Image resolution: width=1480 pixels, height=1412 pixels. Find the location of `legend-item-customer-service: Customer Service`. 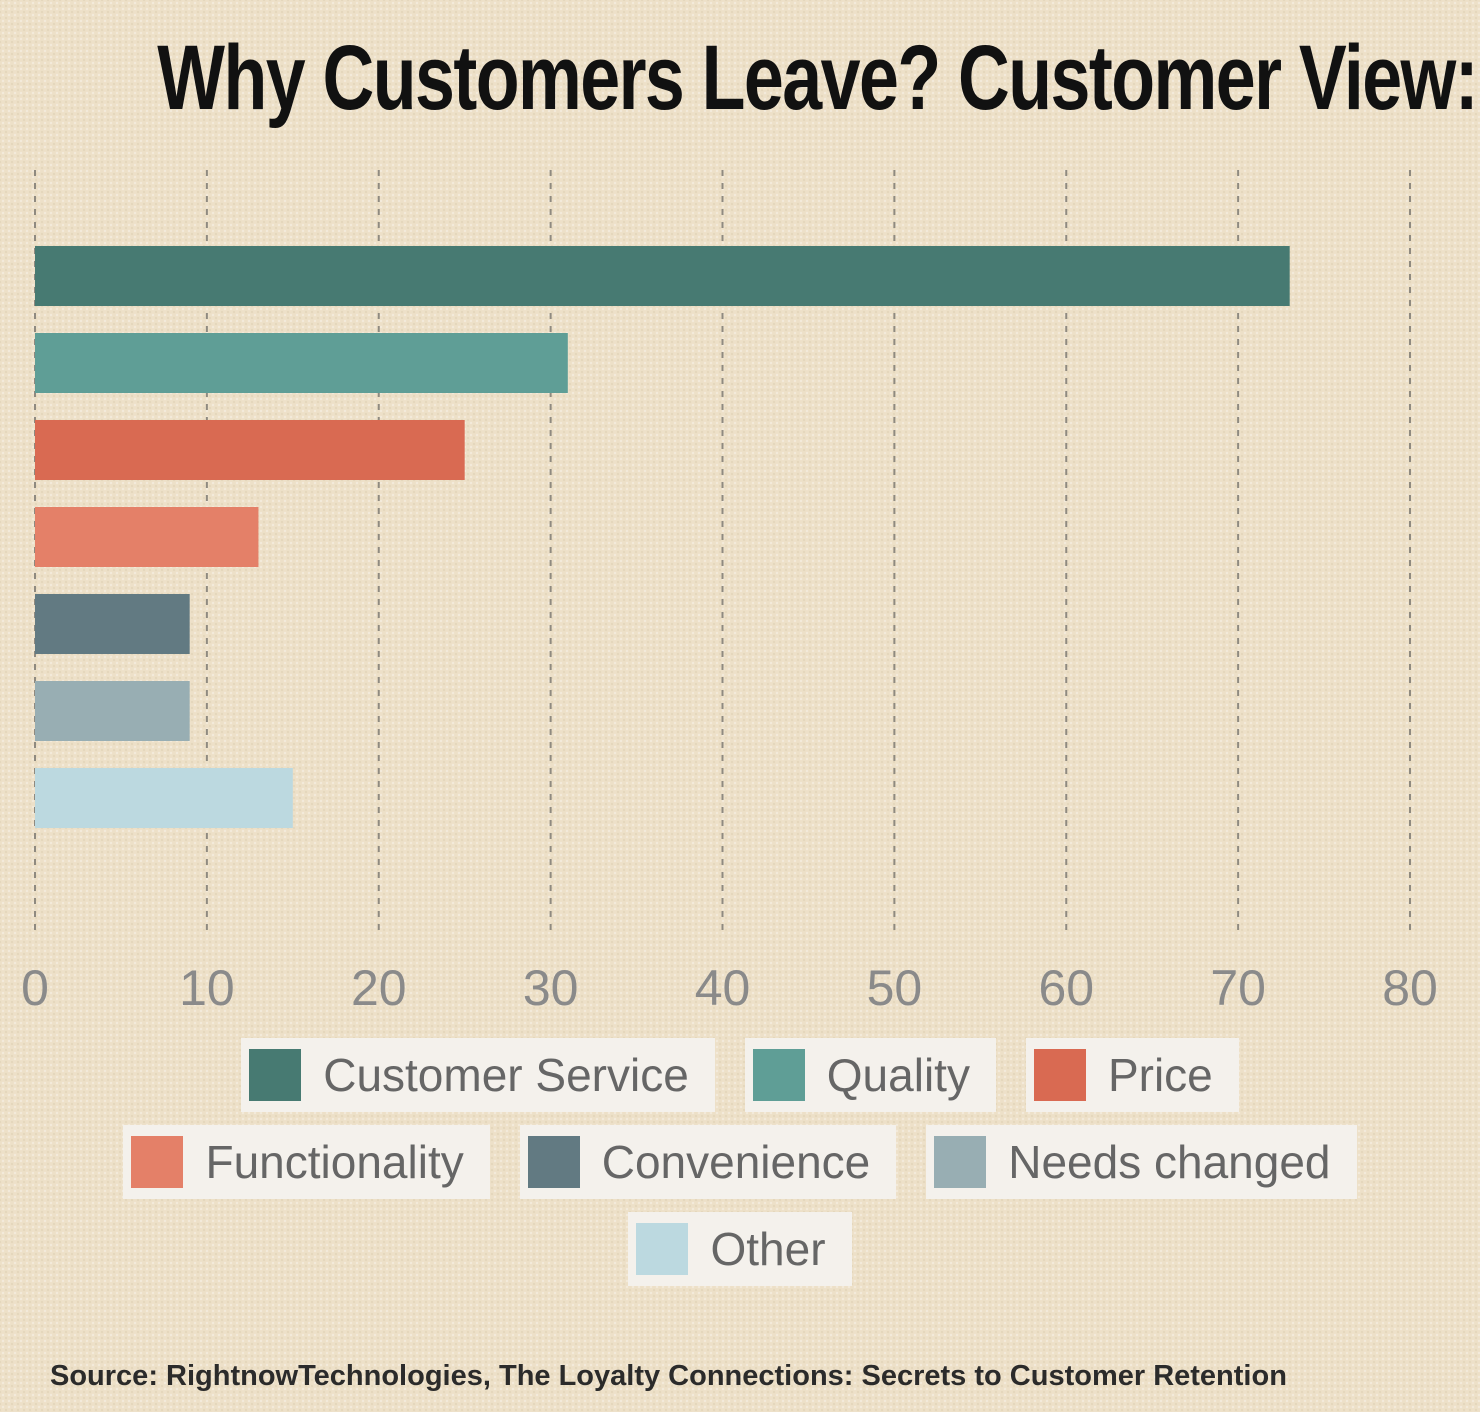

legend-item-customer-service: Customer Service is located at coordinates (478, 1075).